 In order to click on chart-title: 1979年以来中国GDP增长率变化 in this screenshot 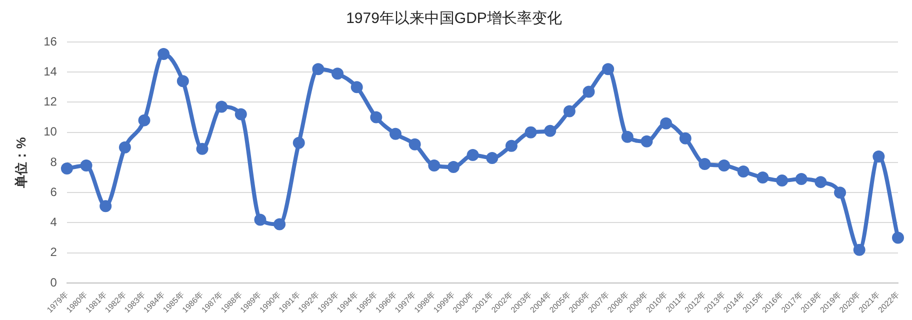, I will do `click(454, 19)`.